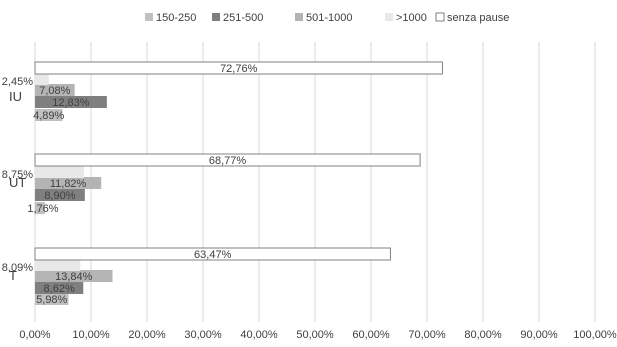 The height and width of the screenshot is (347, 617). What do you see at coordinates (539, 335) in the screenshot?
I see `x-tick-label: 90,00%` at bounding box center [539, 335].